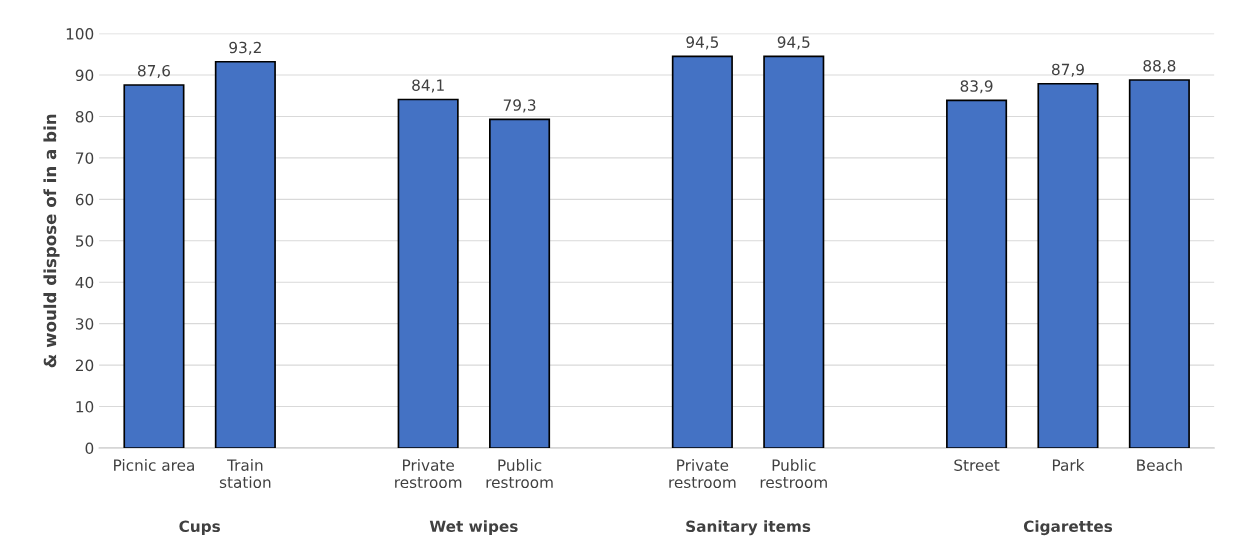  I want to click on y-tick-label: 10, so click(85, 407).